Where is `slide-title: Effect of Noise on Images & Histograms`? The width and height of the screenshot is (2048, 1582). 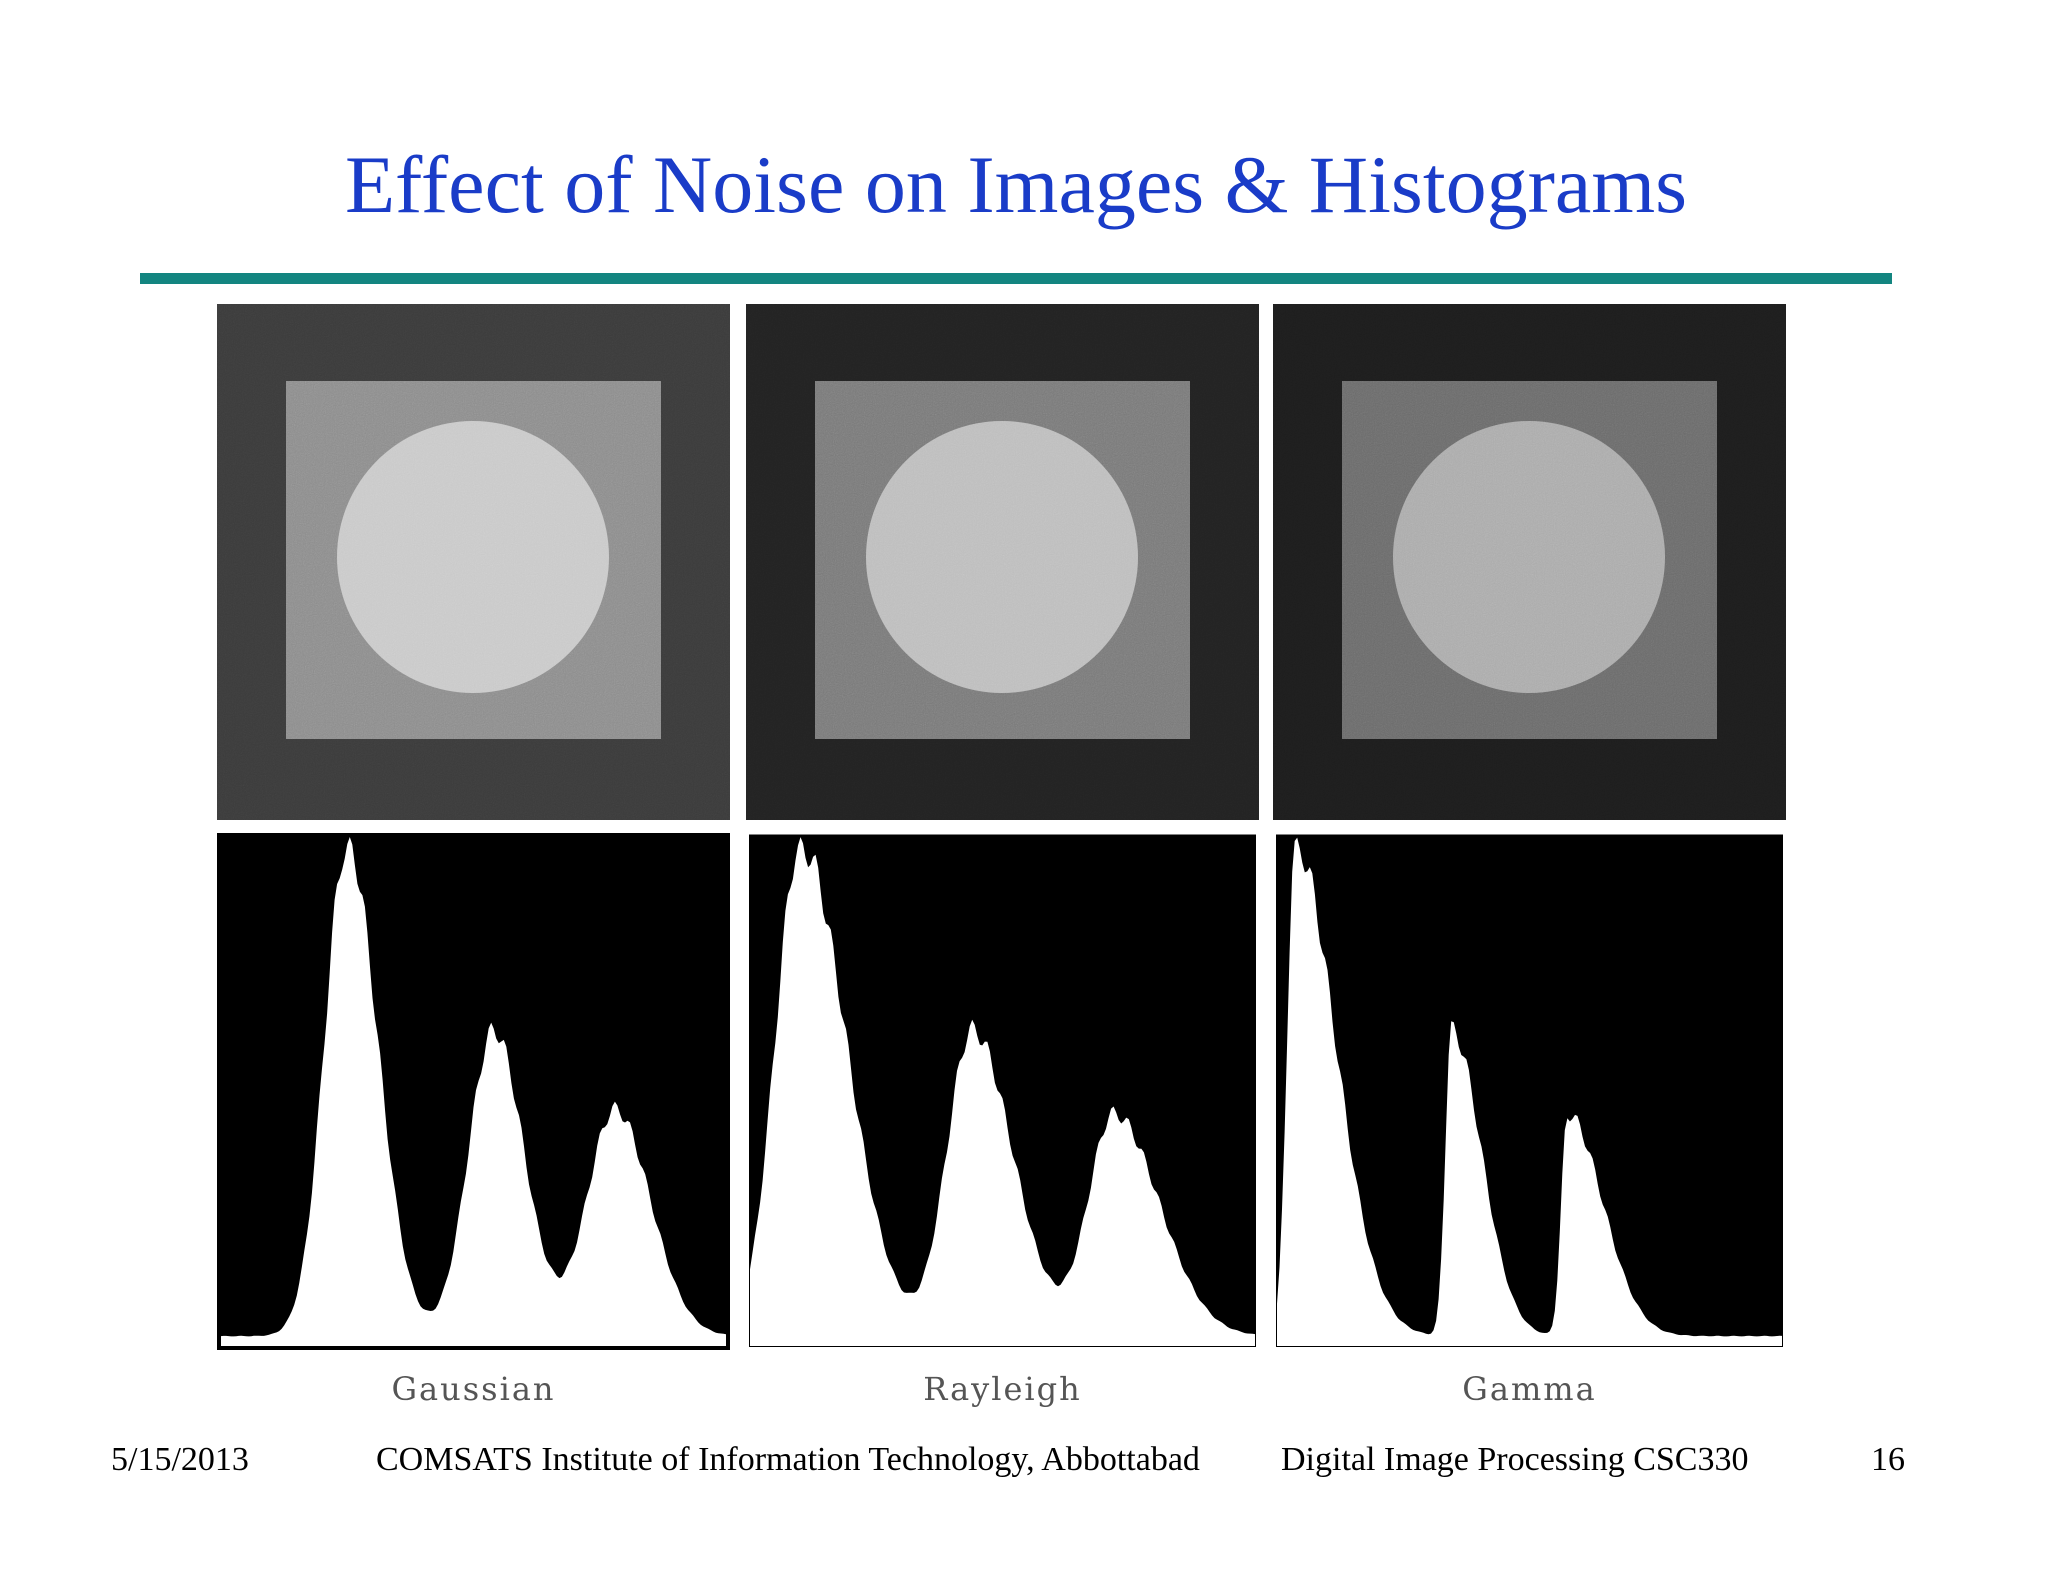
slide-title: Effect of Noise on Images & Histograms is located at coordinates (1016, 184).